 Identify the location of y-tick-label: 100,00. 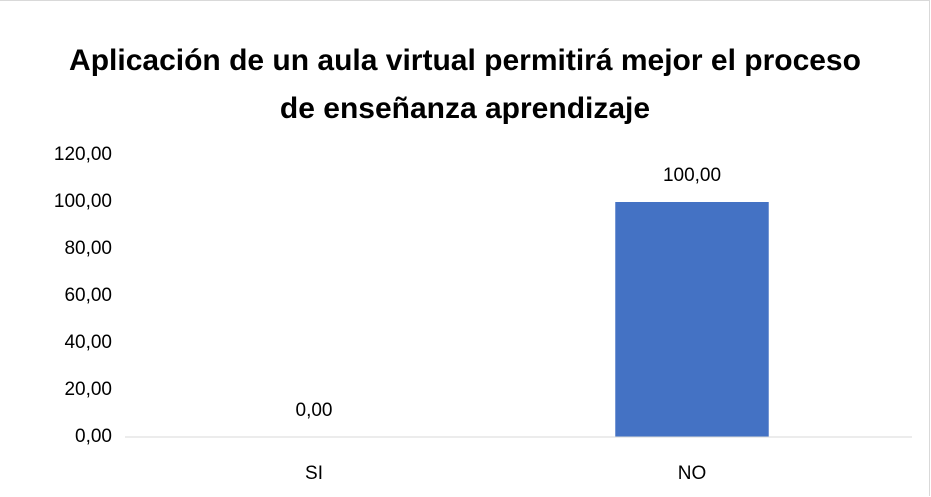
(83, 201).